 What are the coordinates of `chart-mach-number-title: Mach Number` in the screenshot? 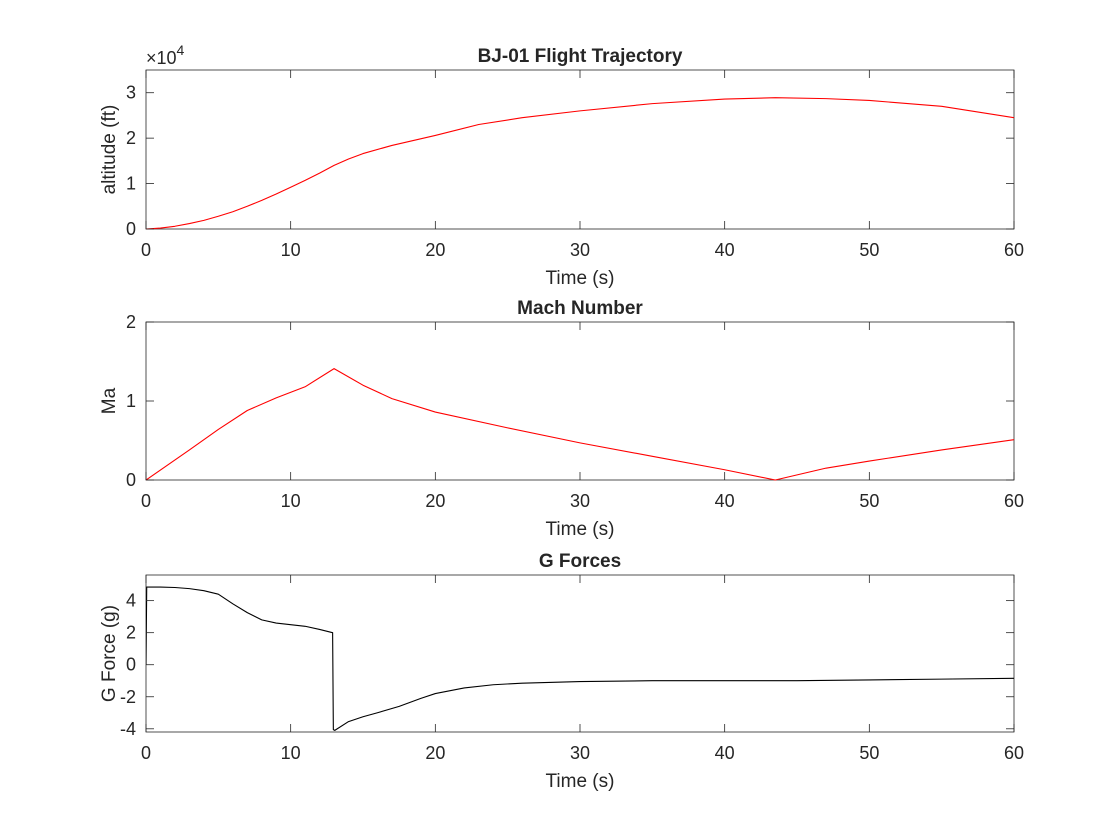 It's located at (580, 308).